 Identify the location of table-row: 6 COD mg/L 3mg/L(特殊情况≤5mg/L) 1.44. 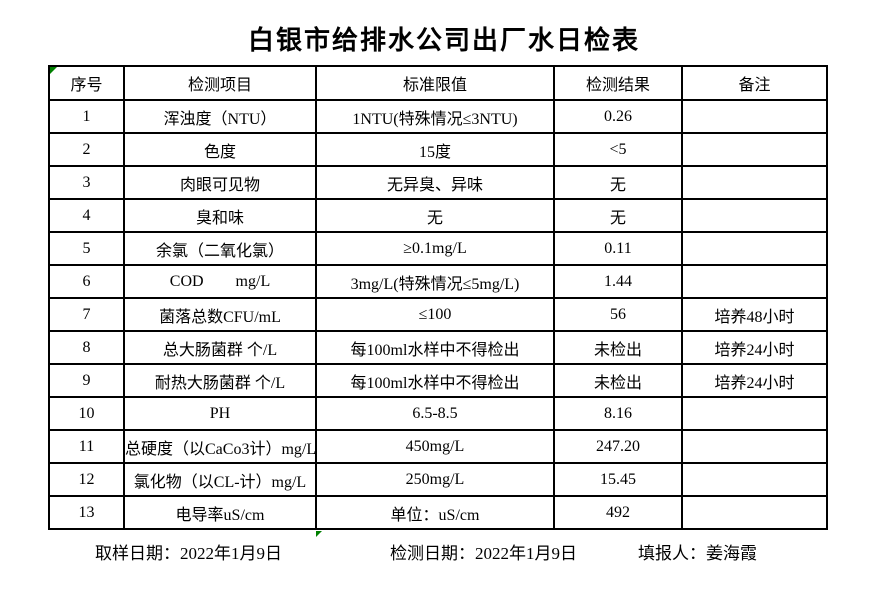
(438, 281).